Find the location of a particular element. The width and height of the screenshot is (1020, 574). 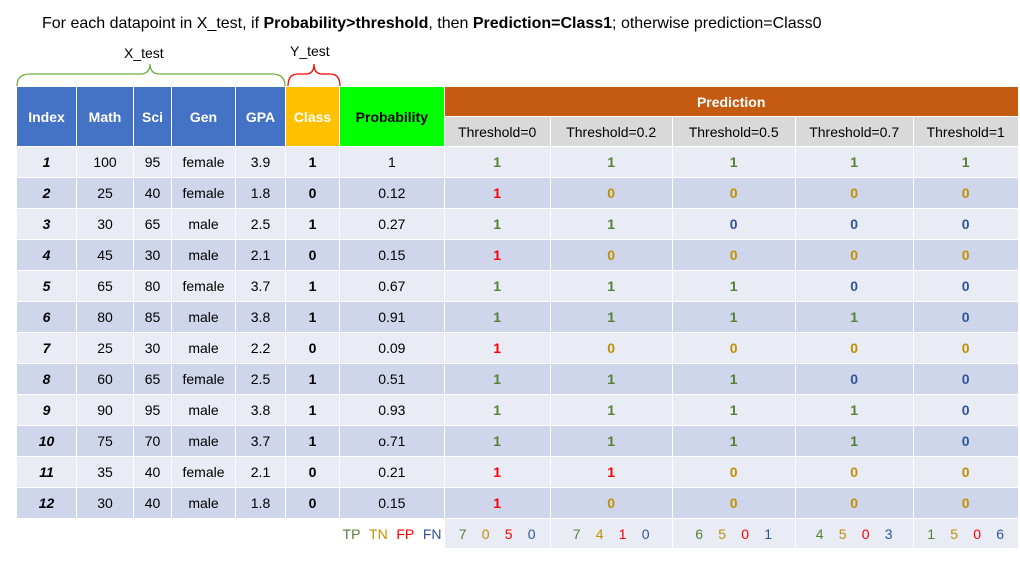

brace-graphics is located at coordinates (178, 75).